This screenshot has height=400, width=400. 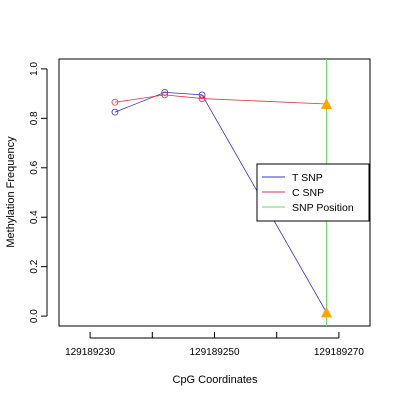 I want to click on y-tick-label: 0.6, so click(x=34, y=167).